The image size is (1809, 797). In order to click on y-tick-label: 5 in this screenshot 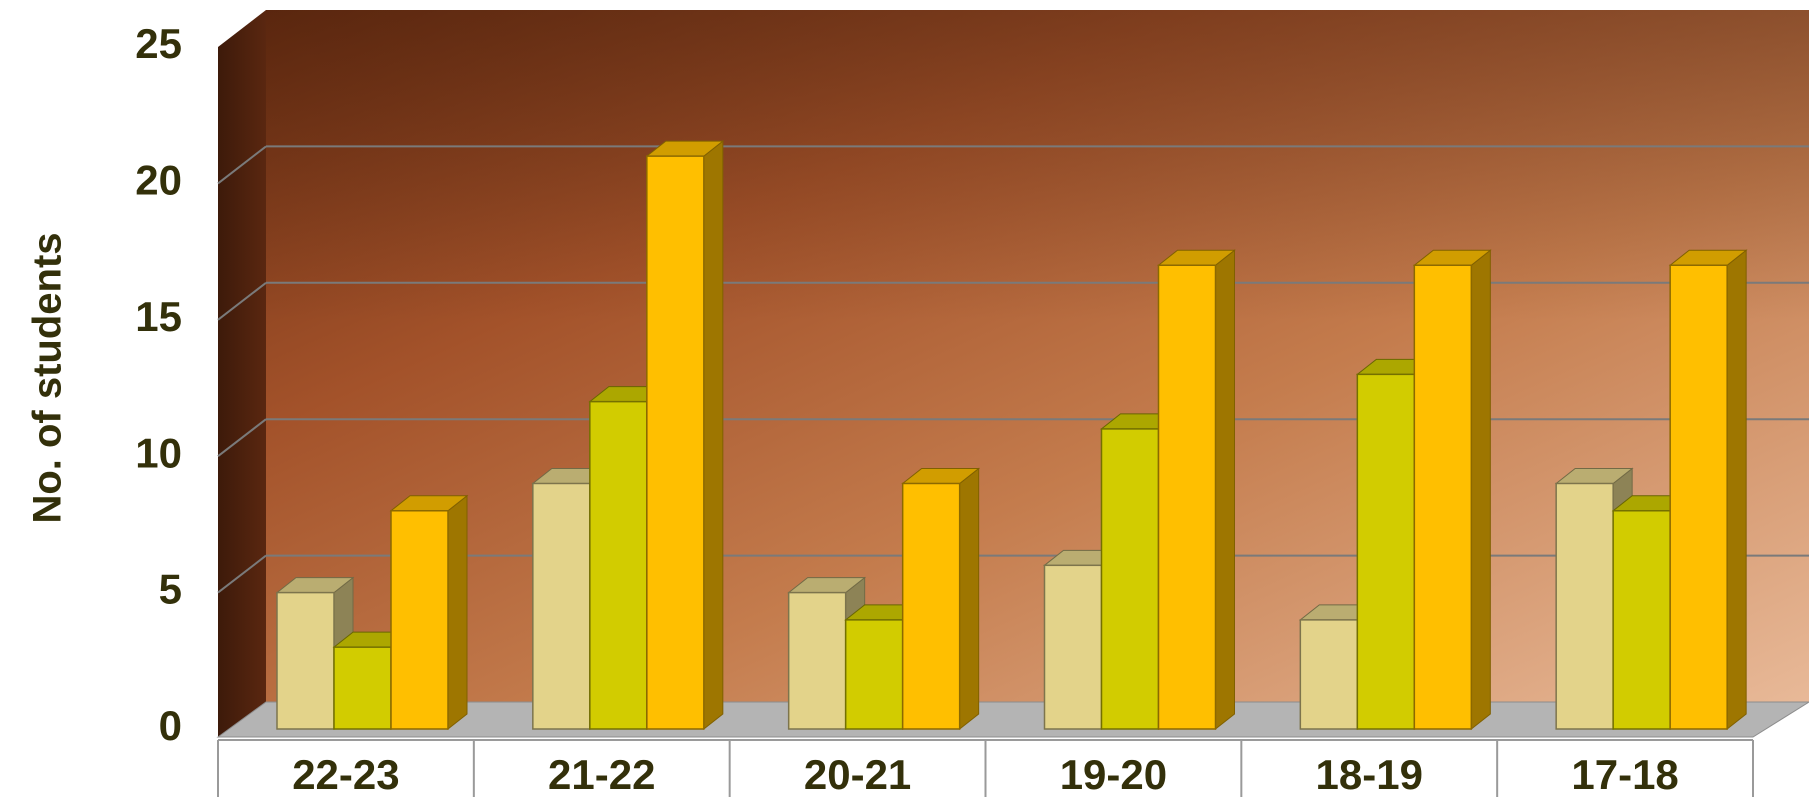, I will do `click(170, 589)`.